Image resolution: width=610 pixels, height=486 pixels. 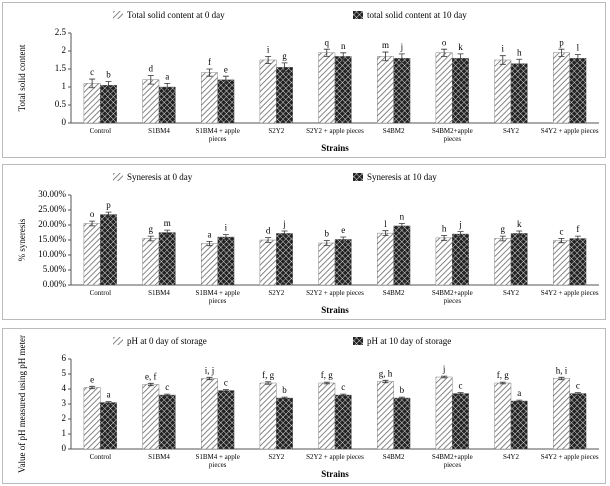 What do you see at coordinates (176, 15) in the screenshot?
I see `legend-label: Total solid content at 0 day` at bounding box center [176, 15].